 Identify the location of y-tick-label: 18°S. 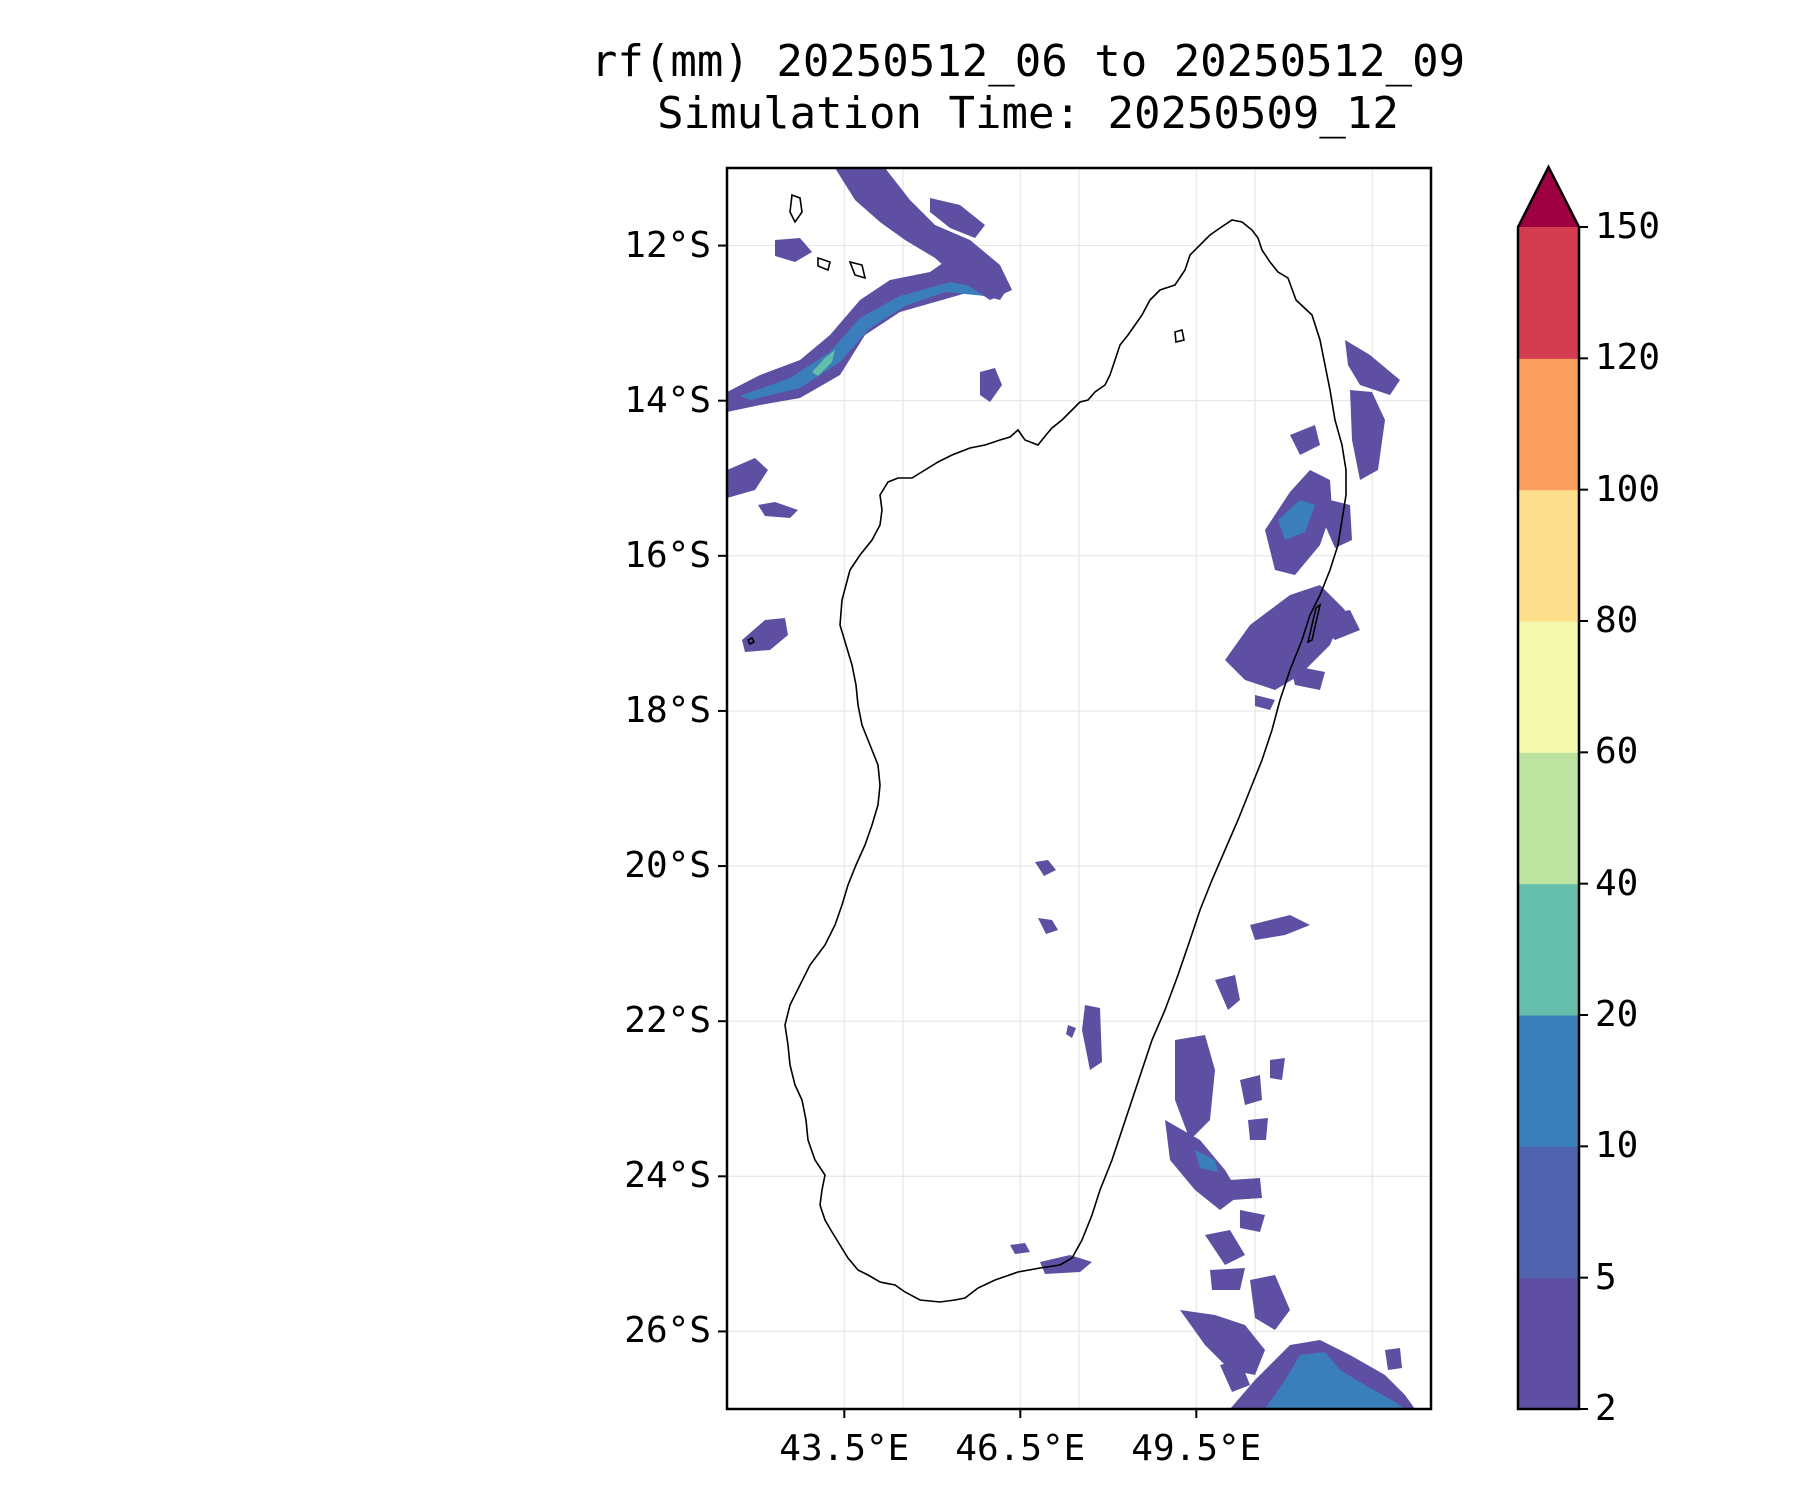
(667, 710).